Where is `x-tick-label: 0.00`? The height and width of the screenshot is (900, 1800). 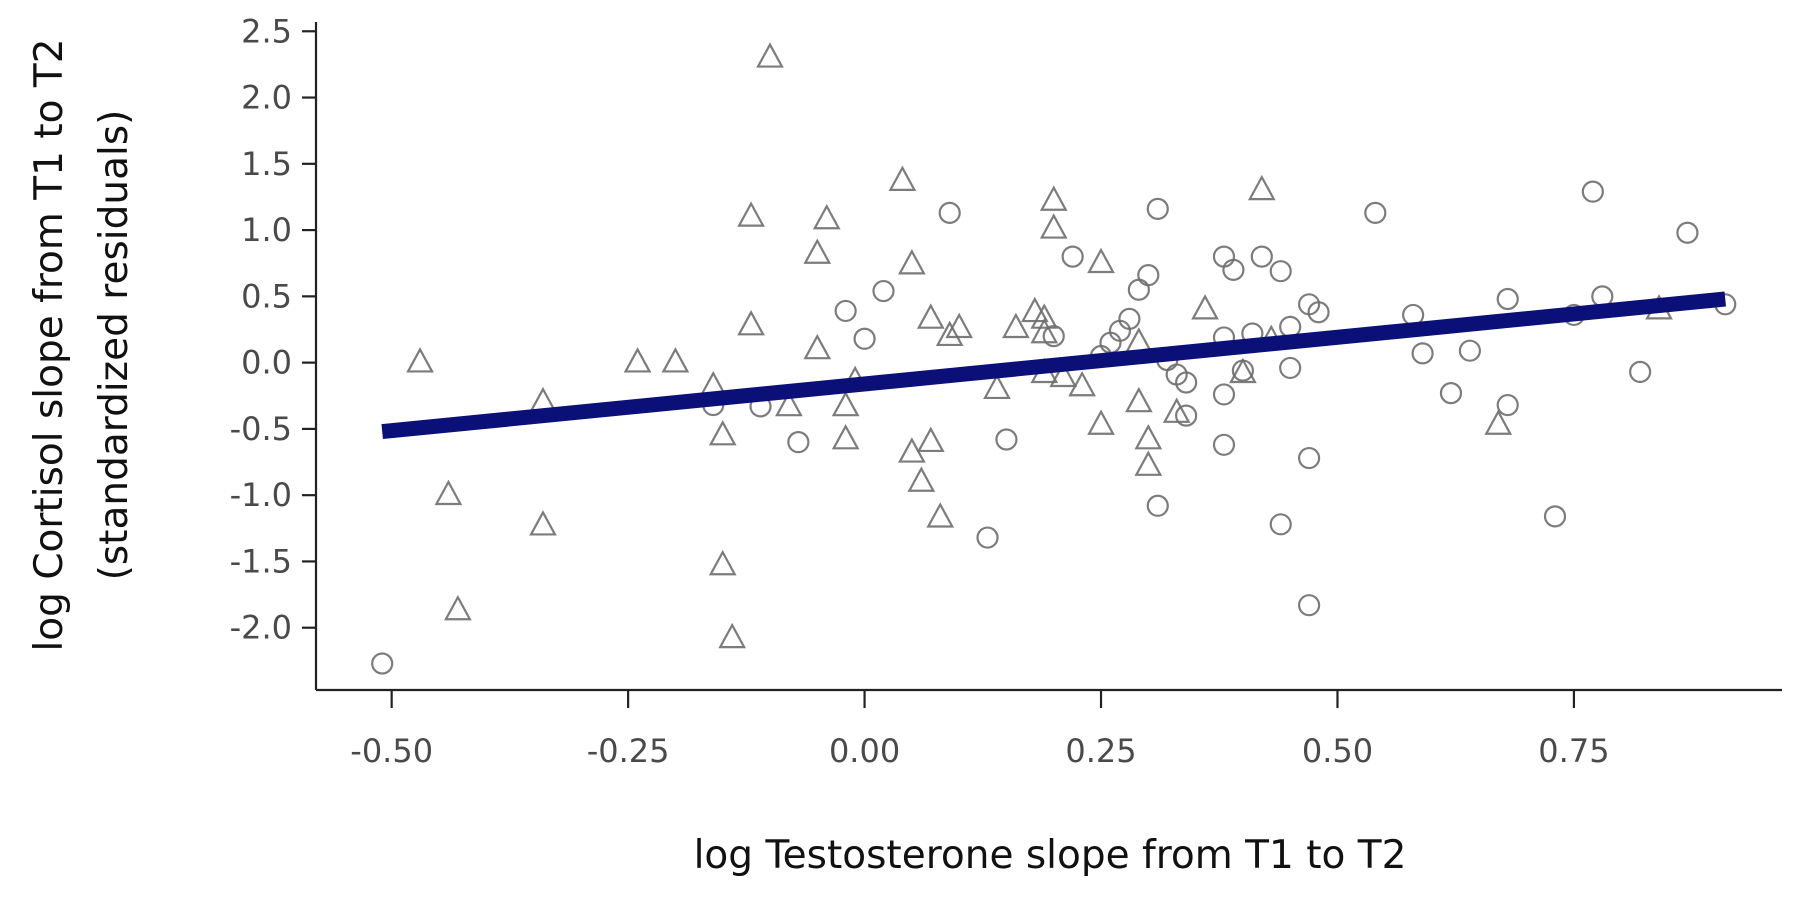
x-tick-label: 0.00 is located at coordinates (864, 751).